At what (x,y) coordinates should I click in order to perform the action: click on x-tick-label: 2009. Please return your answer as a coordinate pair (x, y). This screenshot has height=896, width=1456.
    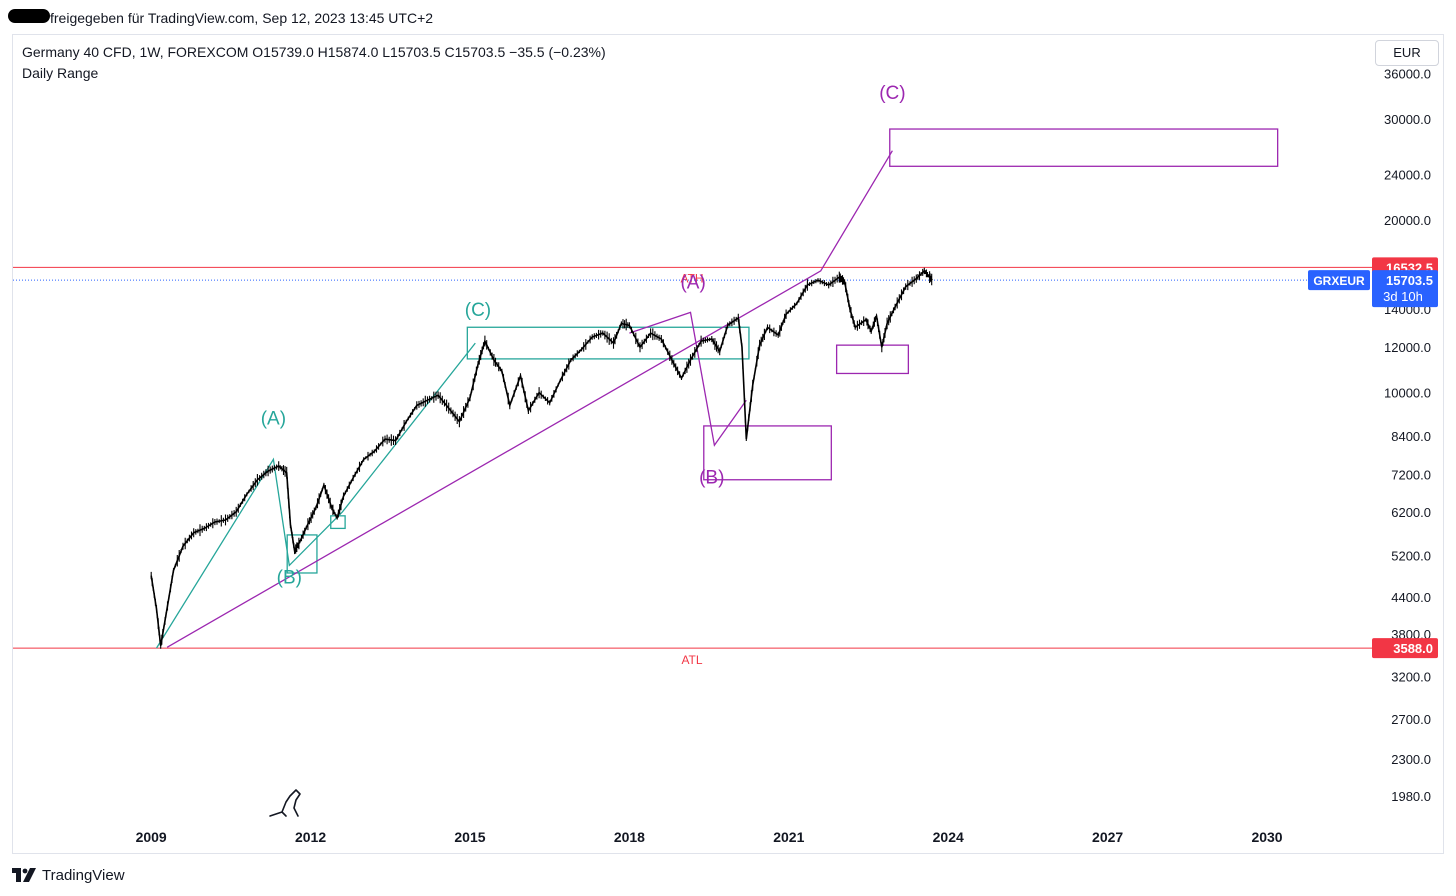
    Looking at the image, I should click on (151, 837).